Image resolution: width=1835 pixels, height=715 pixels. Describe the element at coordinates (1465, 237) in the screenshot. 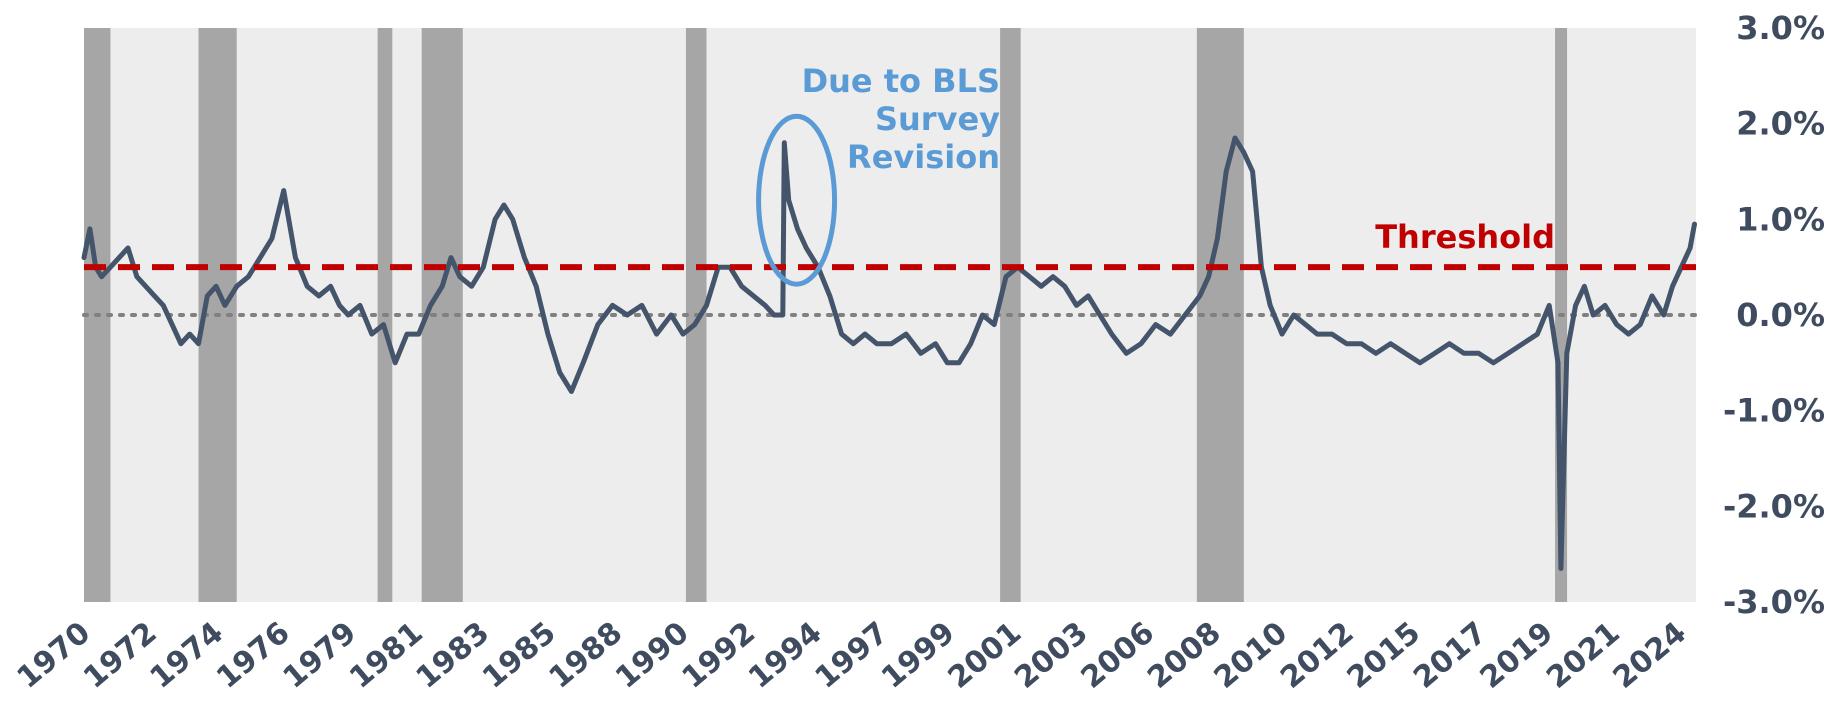

I see `threshold-label: Threshold` at that location.